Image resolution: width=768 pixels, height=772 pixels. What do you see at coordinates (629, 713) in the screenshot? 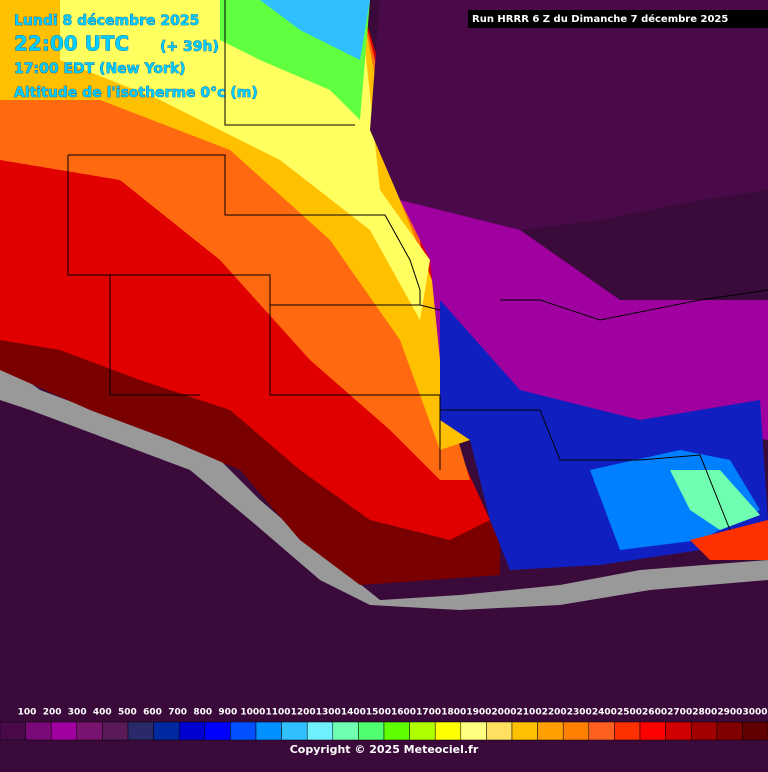
I see `legend-label: 2500` at bounding box center [629, 713].